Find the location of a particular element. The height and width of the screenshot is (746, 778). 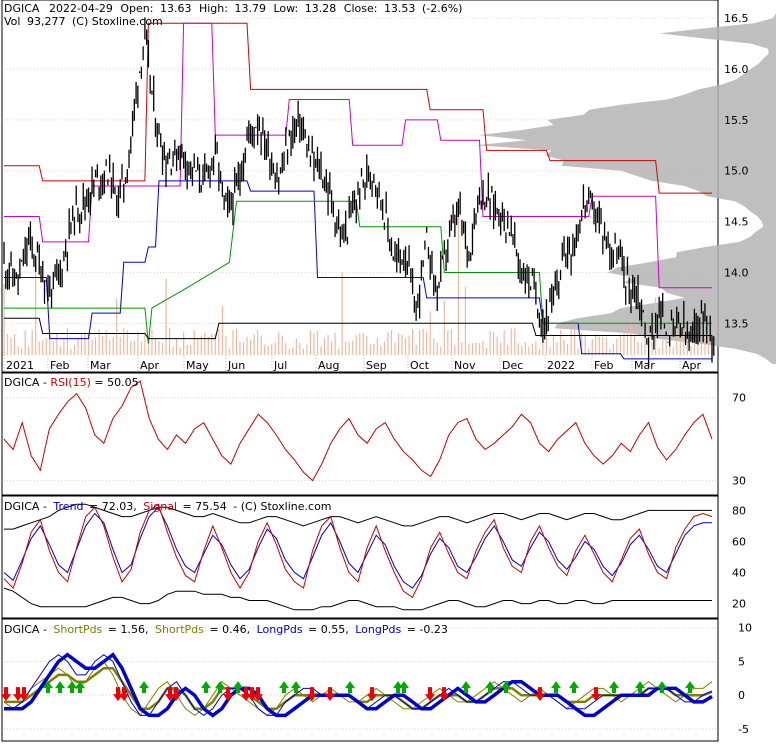

rsi-title: DGICA - RSI(15) = 50.05 is located at coordinates (71, 382).